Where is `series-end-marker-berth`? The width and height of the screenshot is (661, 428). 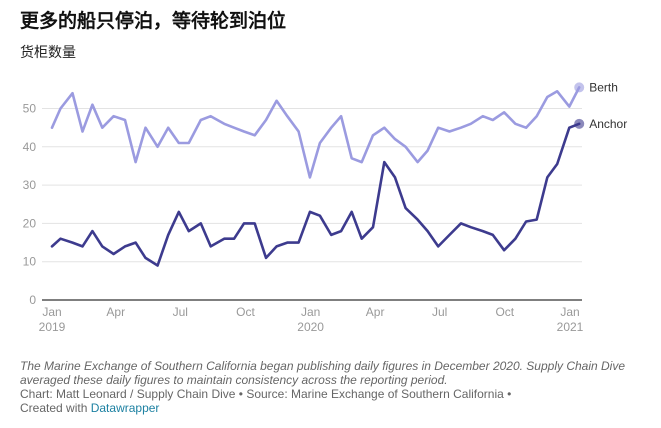 series-end-marker-berth is located at coordinates (579, 87).